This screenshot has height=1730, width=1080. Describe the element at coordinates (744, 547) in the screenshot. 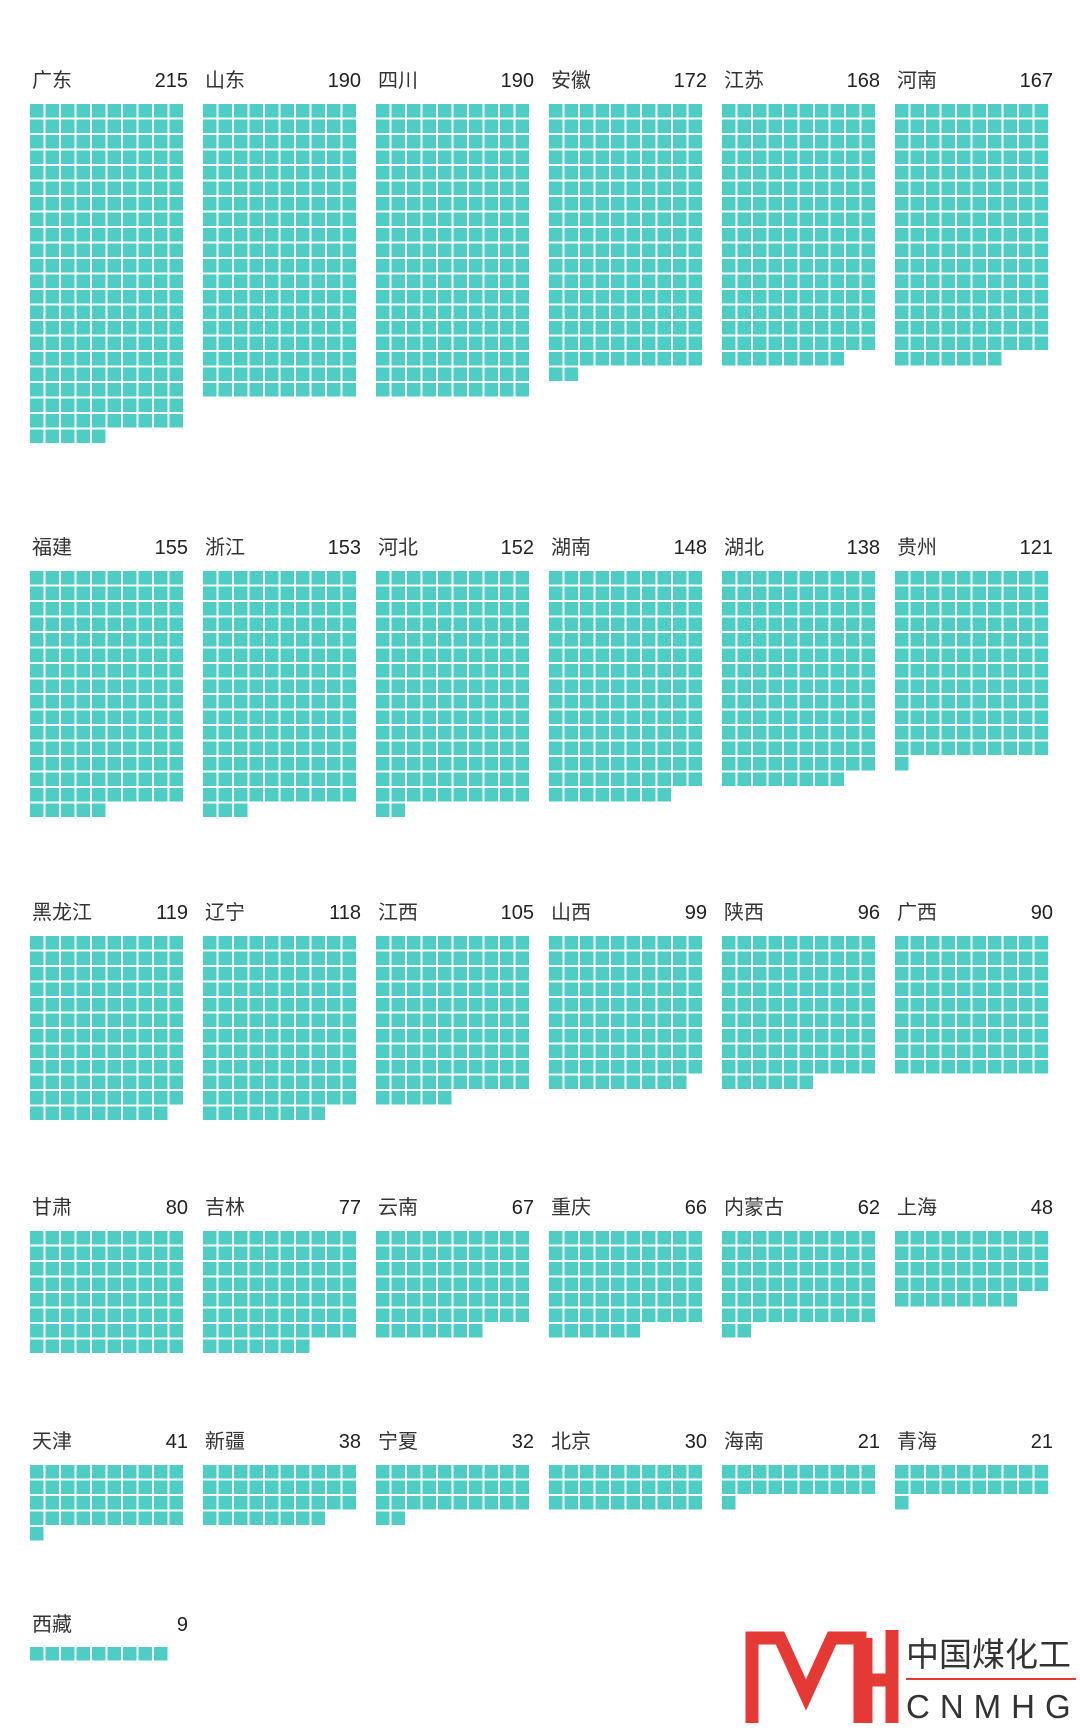

I see `province-label: 湖北` at that location.